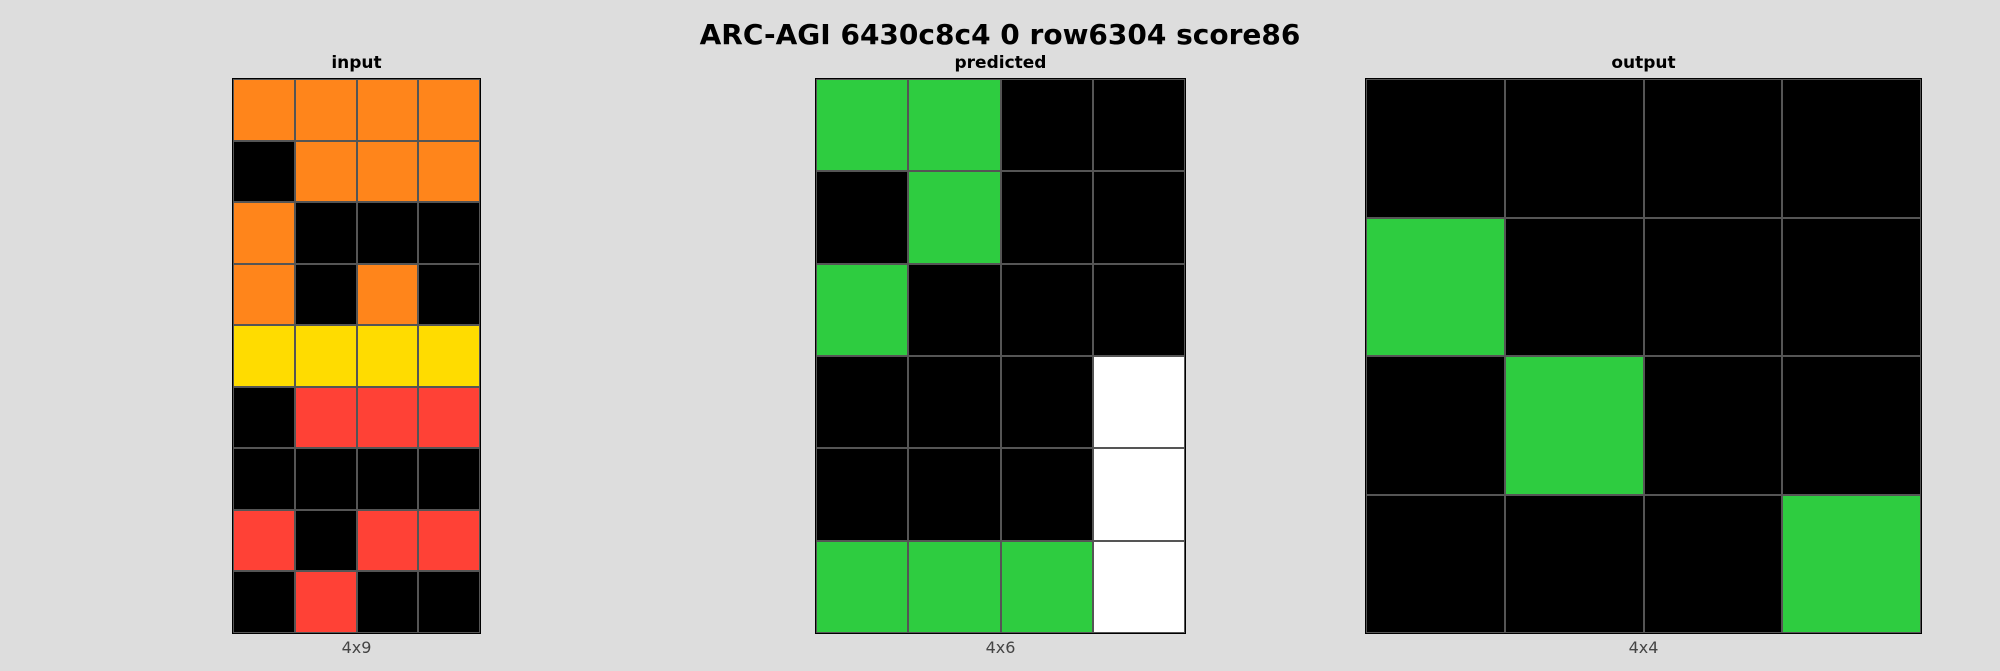  Describe the element at coordinates (1643, 647) in the screenshot. I see `output-grid-dimensions: 4x4` at that location.